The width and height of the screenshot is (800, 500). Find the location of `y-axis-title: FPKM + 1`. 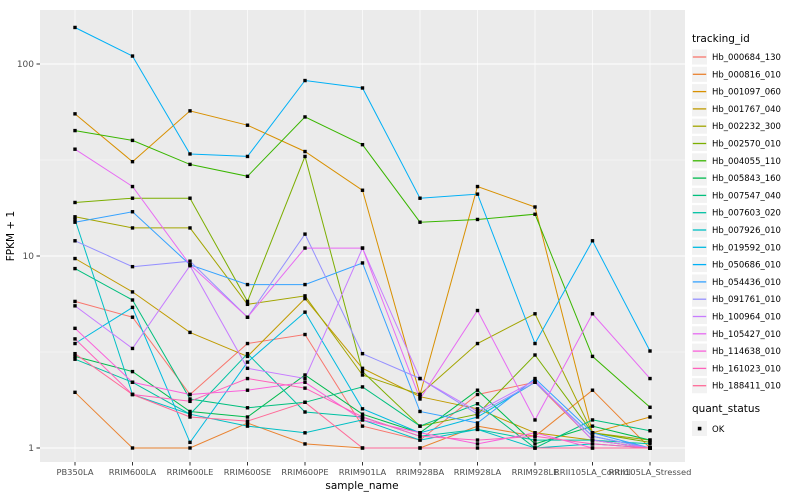

y-axis-title: FPKM + 1 is located at coordinates (11, 236).